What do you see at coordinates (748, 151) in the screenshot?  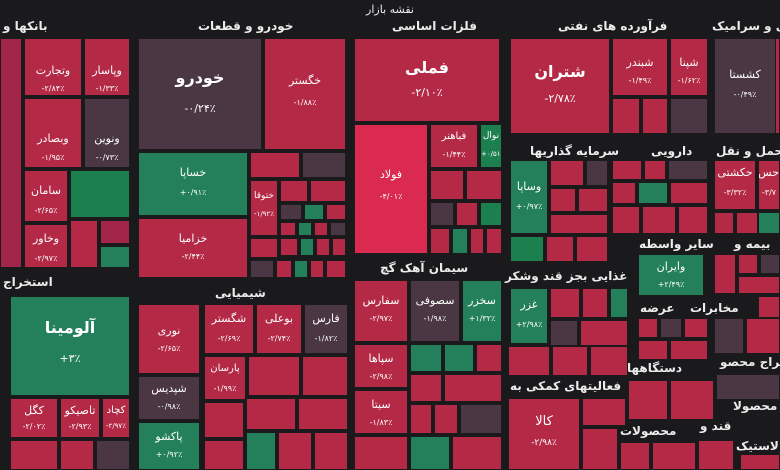 I see `sector-header: حمل و نقل` at bounding box center [748, 151].